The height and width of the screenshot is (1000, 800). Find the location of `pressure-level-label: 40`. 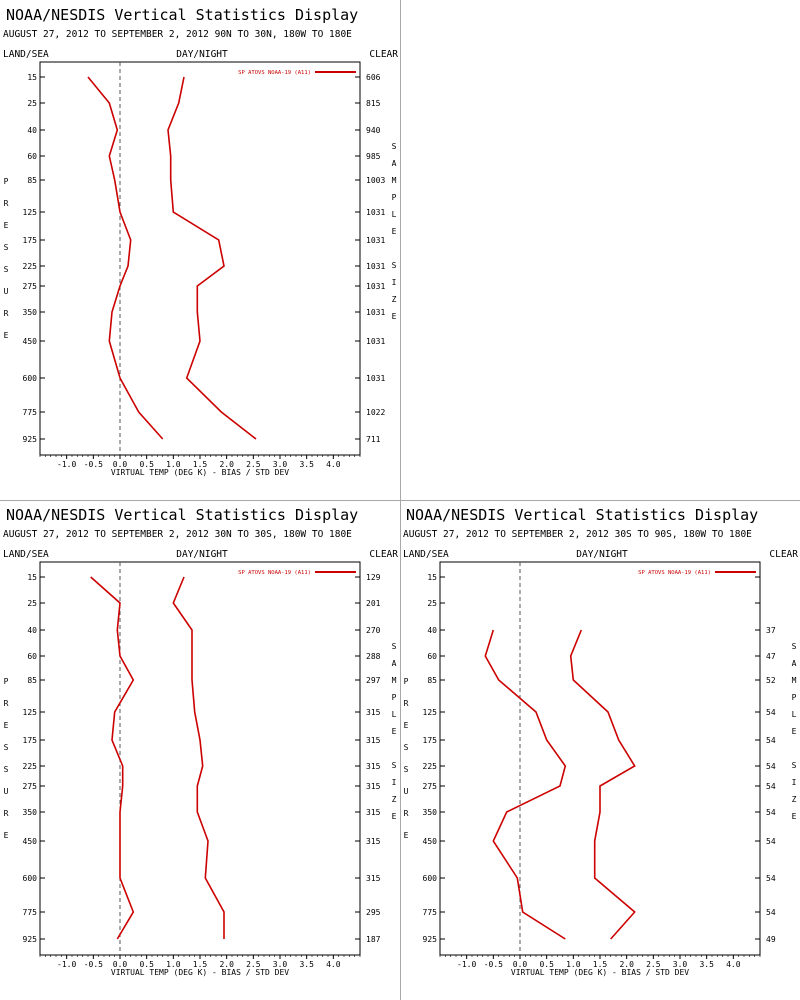

pressure-level-label: 40 is located at coordinates (432, 630).